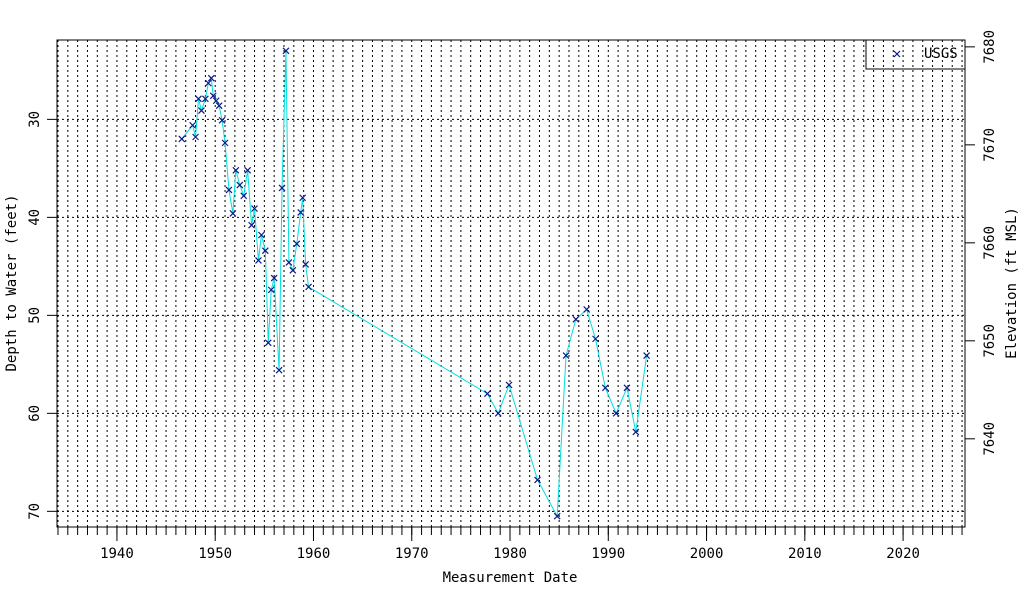 The image size is (1024, 600). I want to click on x-tick-label: 1960, so click(314, 554).